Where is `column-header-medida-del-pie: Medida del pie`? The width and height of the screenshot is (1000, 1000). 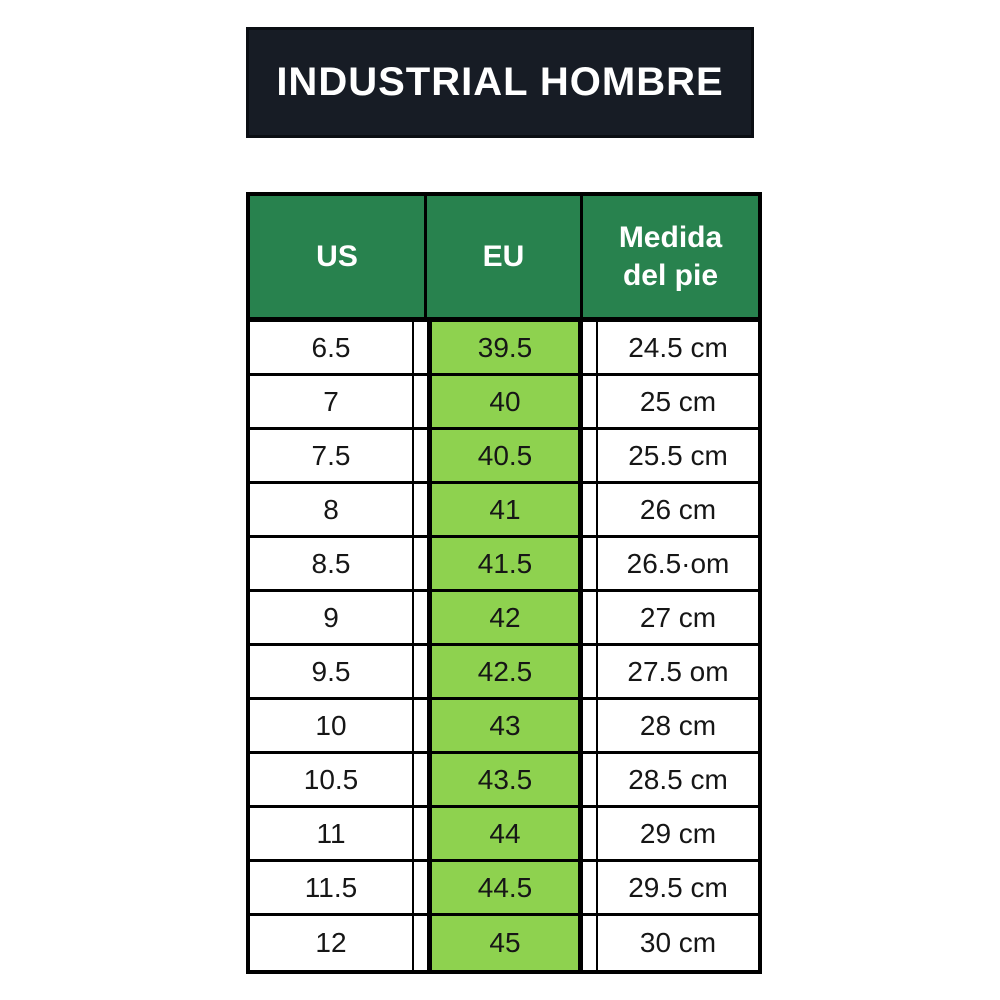
column-header-medida-del-pie: Medida del pie is located at coordinates (670, 259).